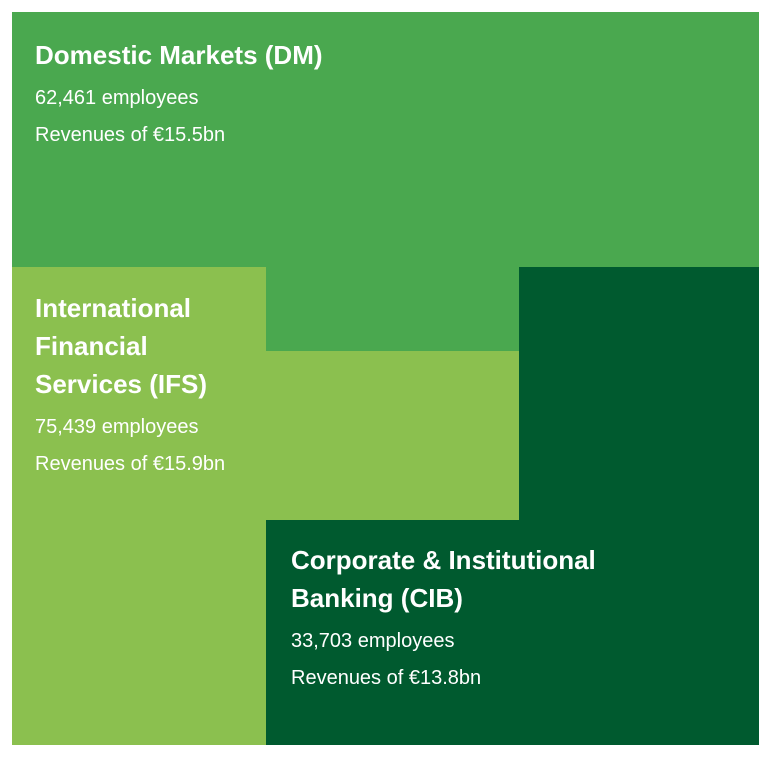  What do you see at coordinates (373, 641) in the screenshot?
I see `segment-employees: 33,703 employees` at bounding box center [373, 641].